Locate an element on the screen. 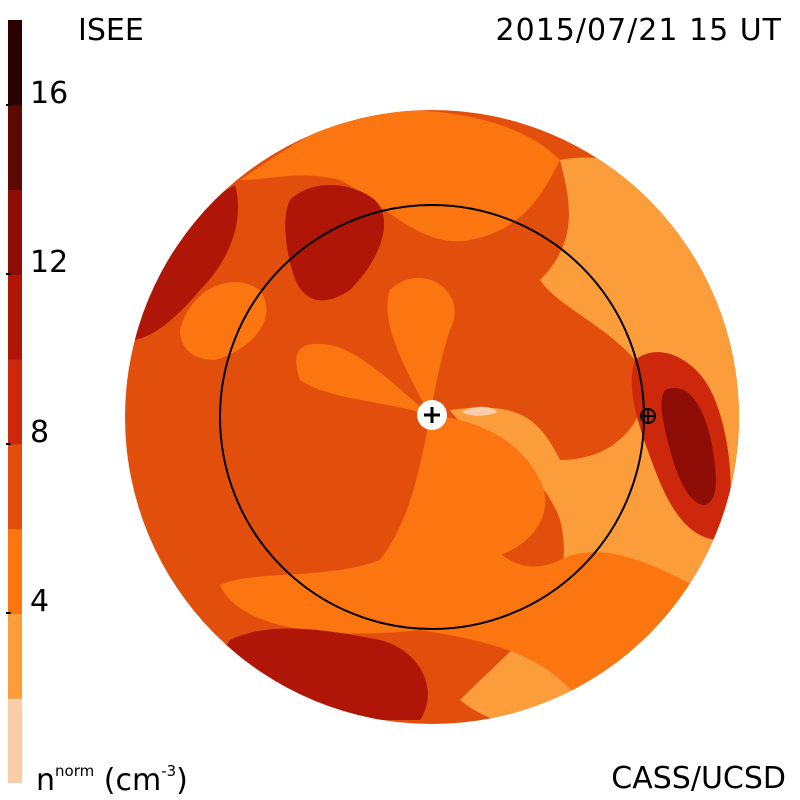  density-region-orange-north is located at coordinates (400, 176).